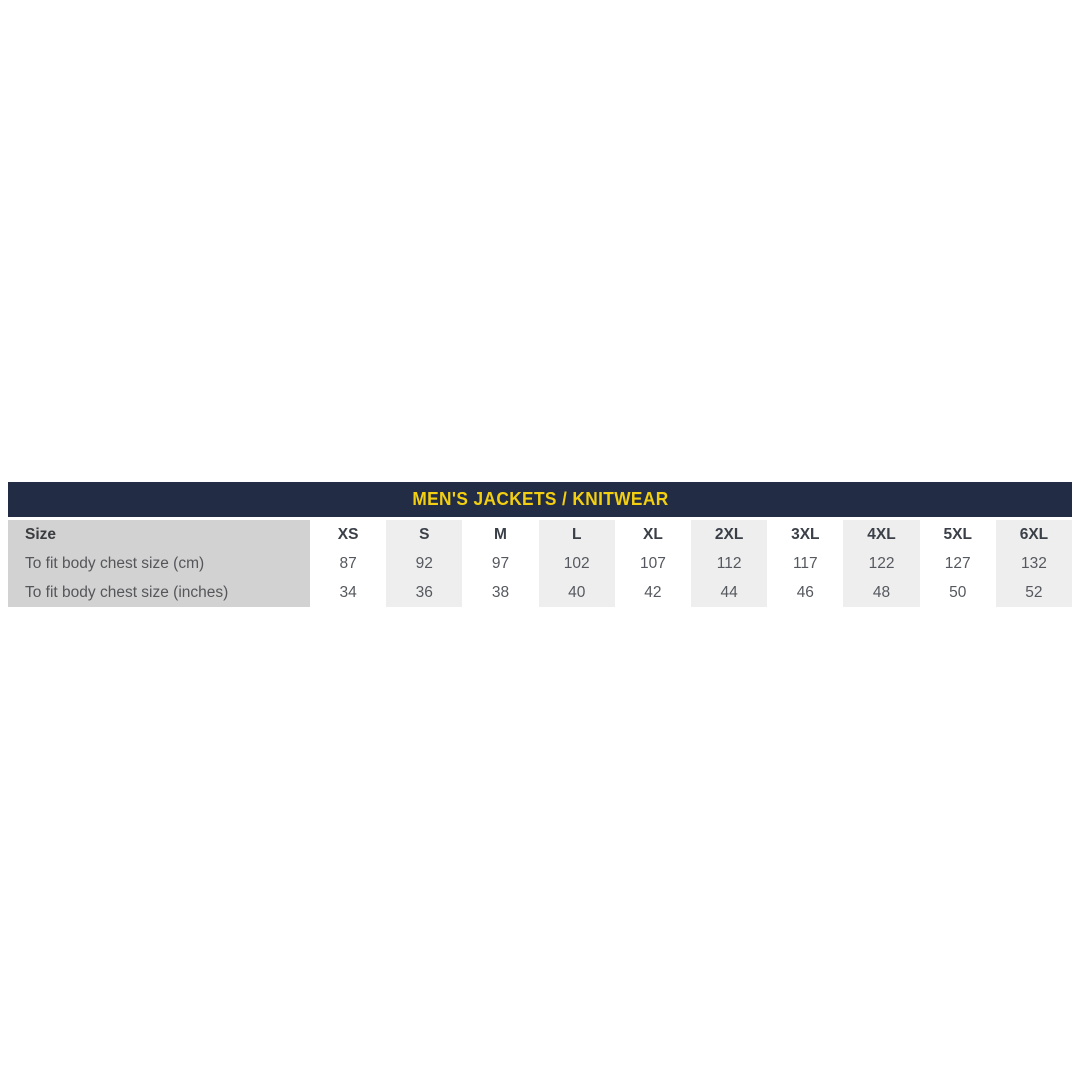 The width and height of the screenshot is (1080, 1080). I want to click on value-l-inches: 40, so click(577, 592).